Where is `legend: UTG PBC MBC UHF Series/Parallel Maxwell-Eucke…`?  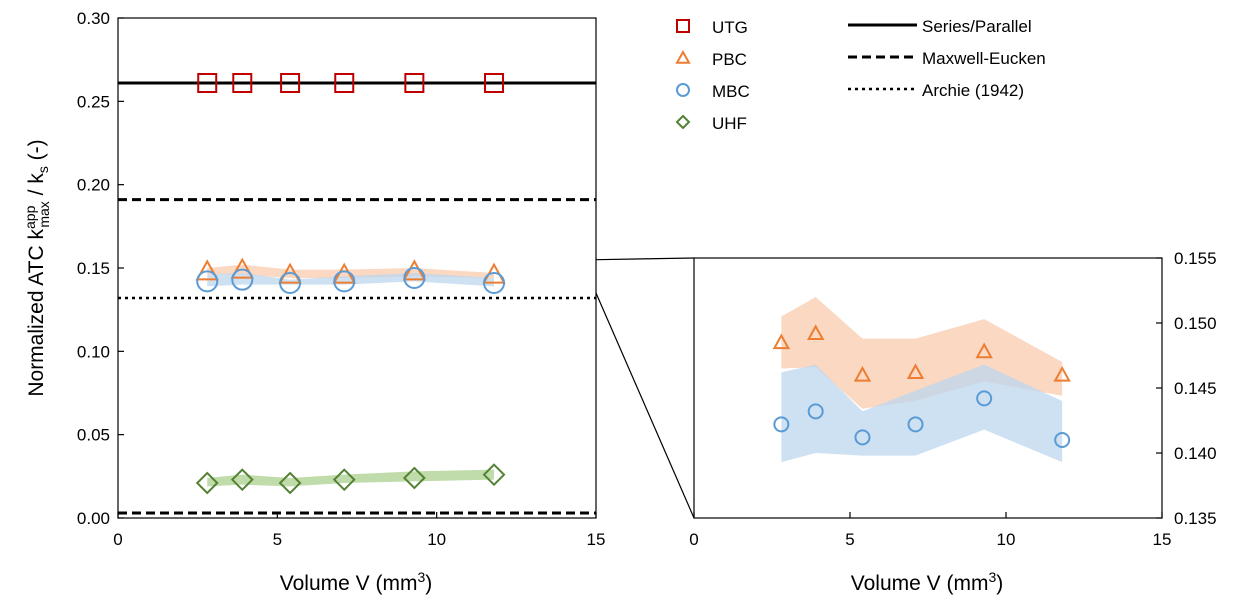 legend: UTG PBC MBC UHF Series/Parallel Maxwell-Eucke… is located at coordinates (860, 75).